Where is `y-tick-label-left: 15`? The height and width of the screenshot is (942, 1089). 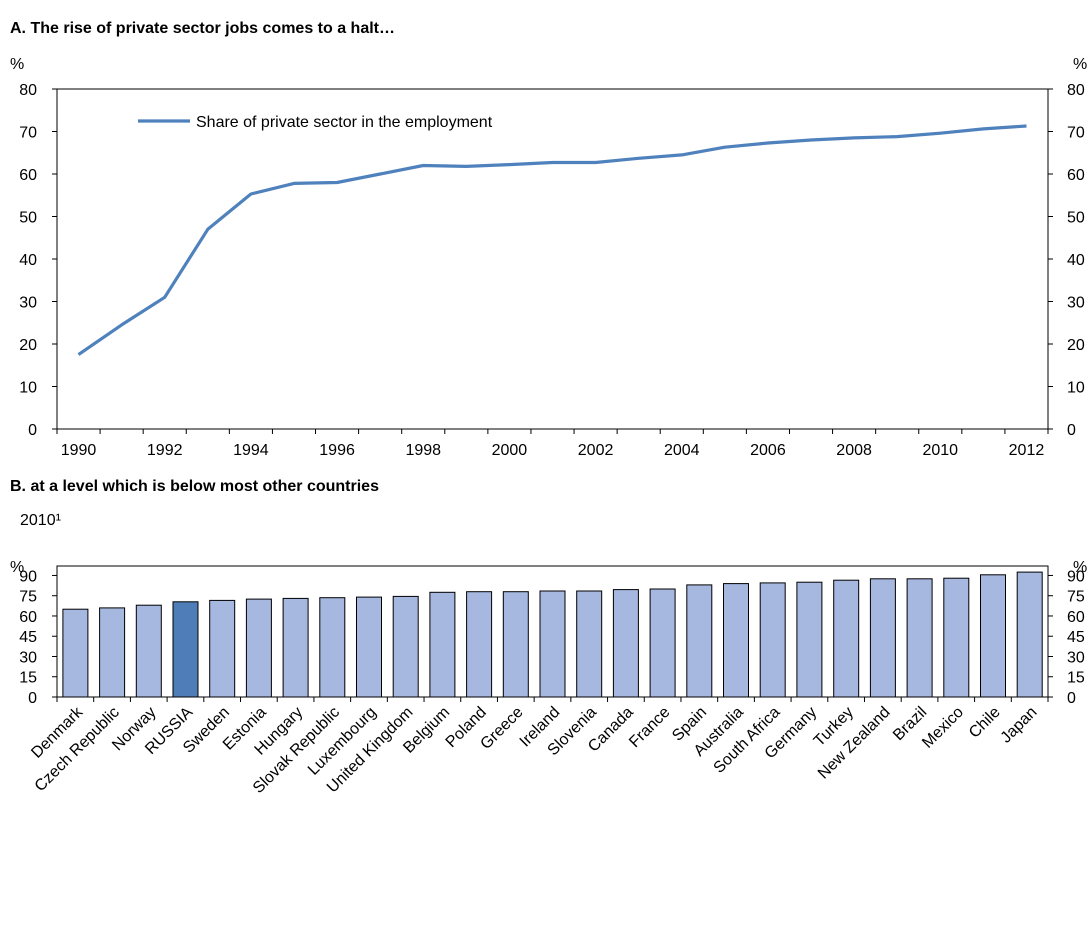
y-tick-label-left: 15 is located at coordinates (28, 678).